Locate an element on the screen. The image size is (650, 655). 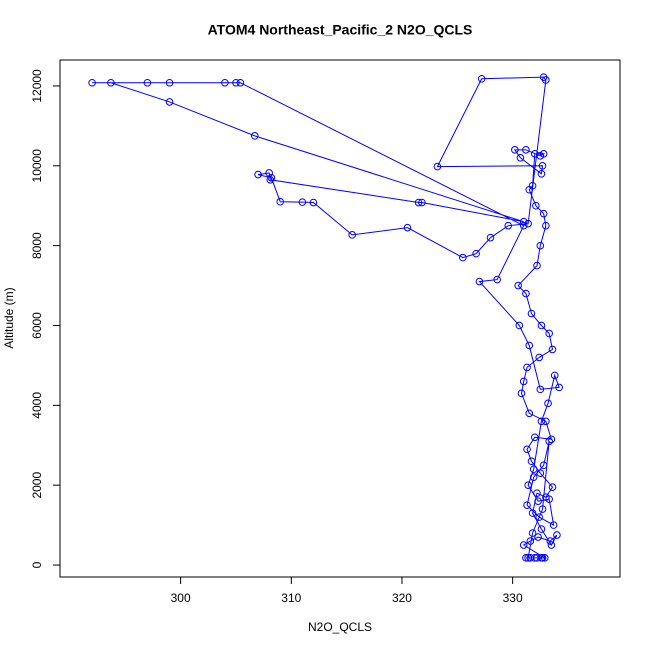
x-axis-label: N2O_QCLS is located at coordinates (340, 627).